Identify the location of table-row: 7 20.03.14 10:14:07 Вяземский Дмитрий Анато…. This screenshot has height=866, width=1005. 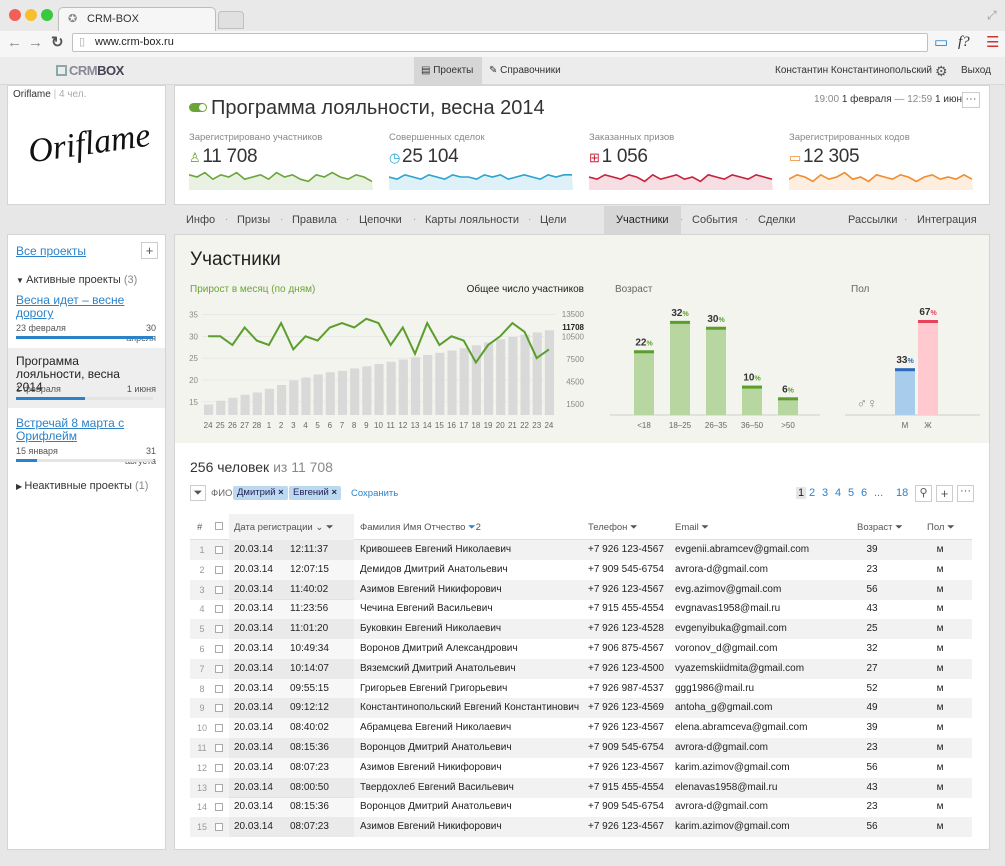
(581, 668).